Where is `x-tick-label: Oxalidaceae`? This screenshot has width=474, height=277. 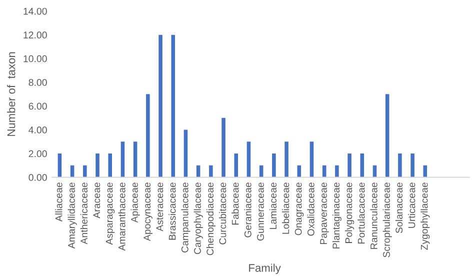
x-tick-label: Oxalidaceae is located at coordinates (310, 209).